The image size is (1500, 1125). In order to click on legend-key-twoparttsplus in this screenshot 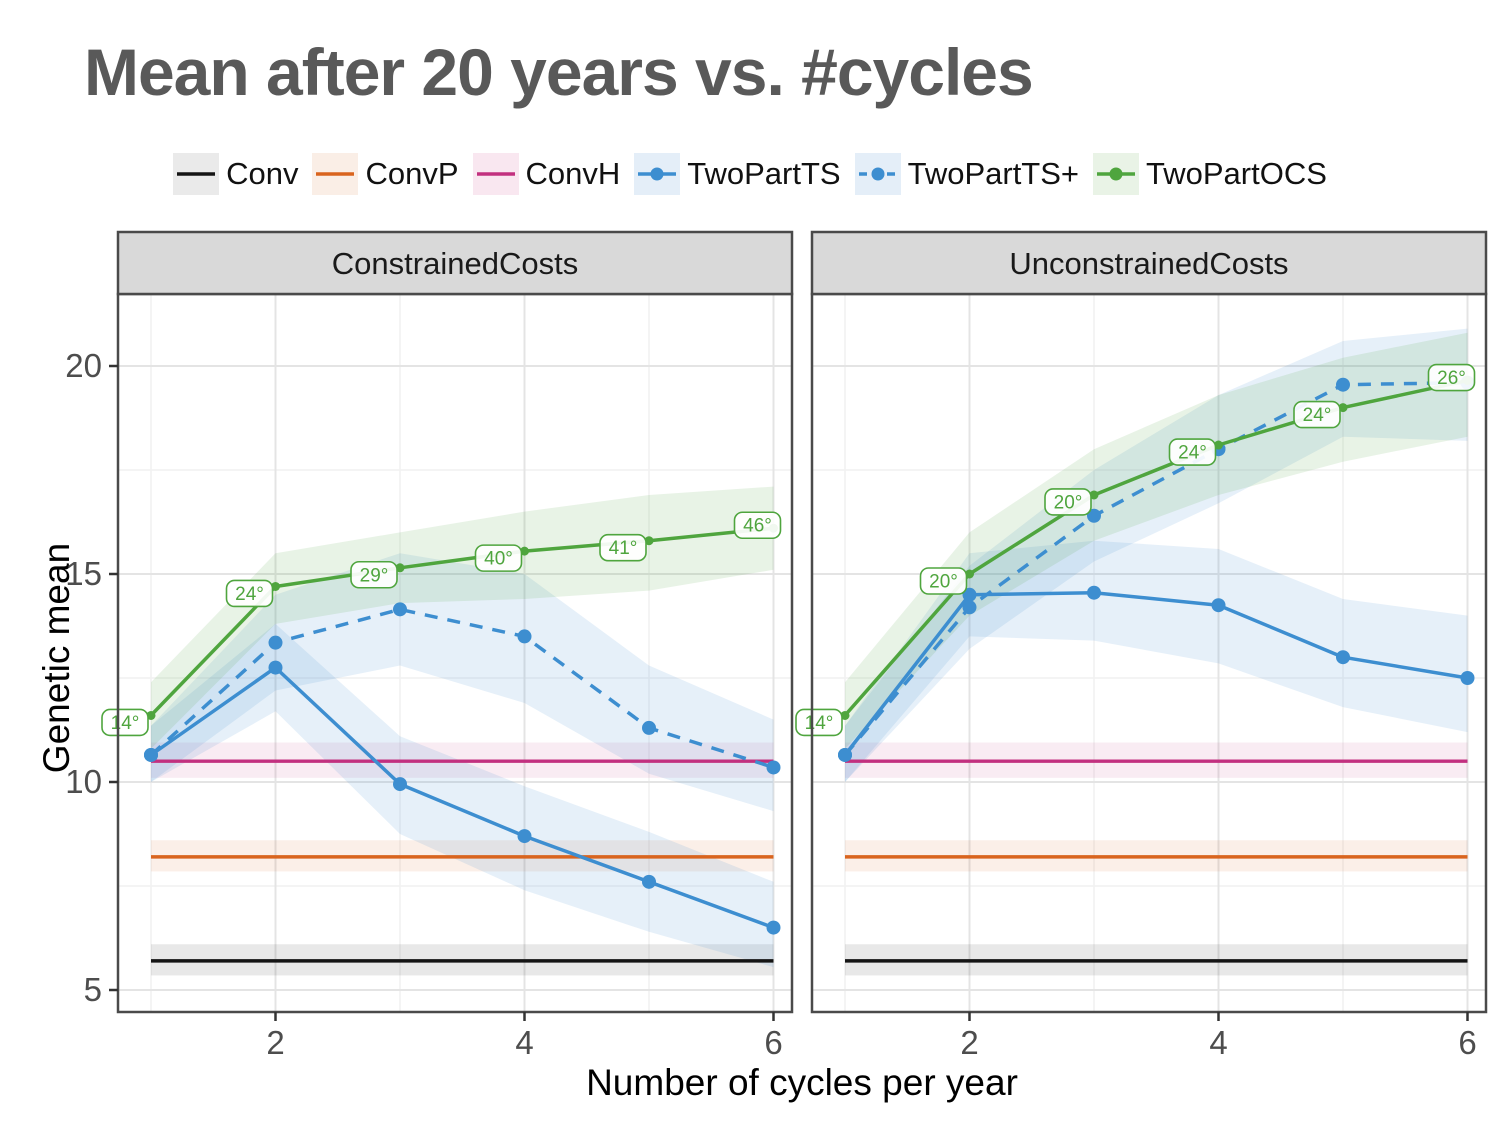, I will do `click(877, 174)`.